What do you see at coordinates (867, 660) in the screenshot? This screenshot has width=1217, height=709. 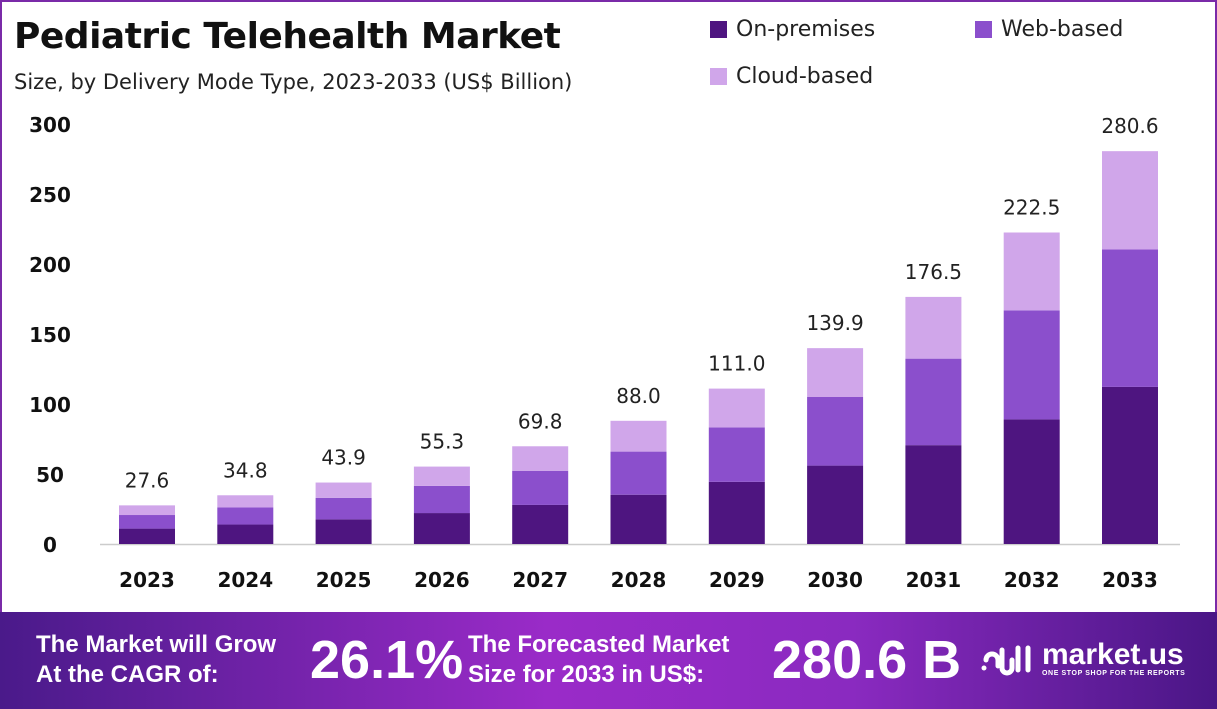 I see `forecast-value: 280.6 B` at bounding box center [867, 660].